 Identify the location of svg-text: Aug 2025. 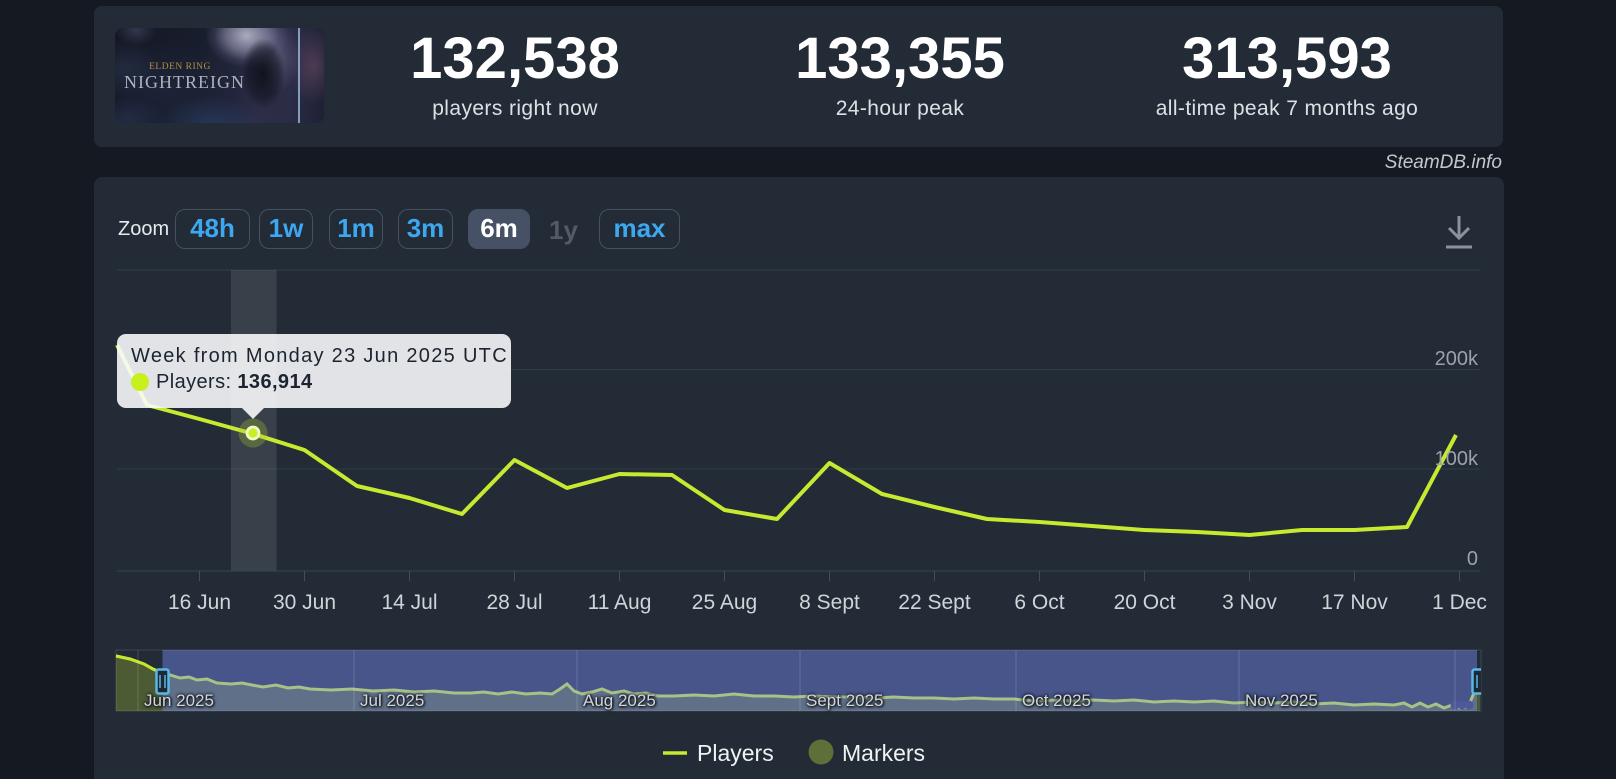
(619, 700).